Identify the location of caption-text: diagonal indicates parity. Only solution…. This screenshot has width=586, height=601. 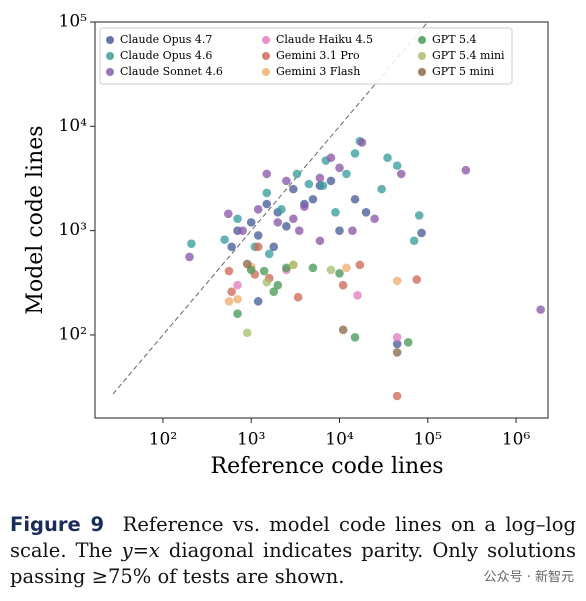
(293, 563).